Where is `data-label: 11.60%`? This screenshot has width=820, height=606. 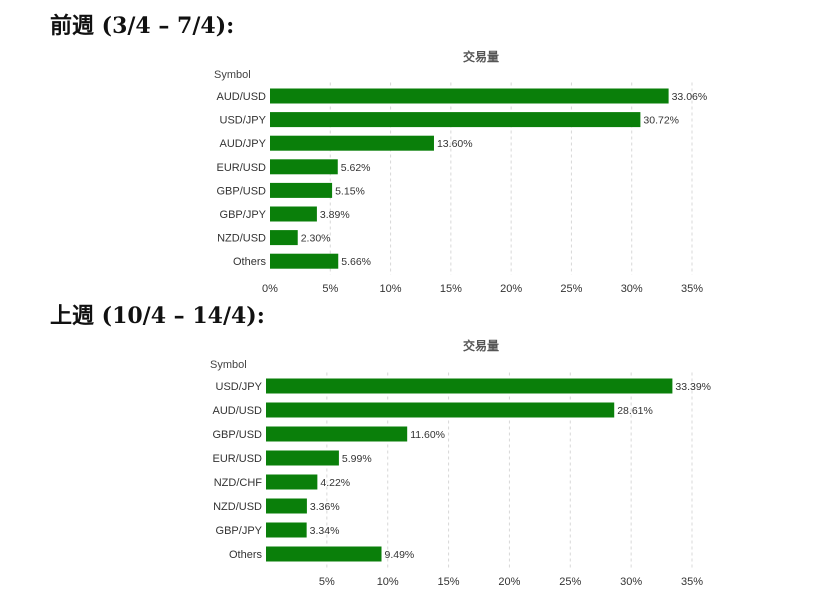
data-label: 11.60% is located at coordinates (427, 435).